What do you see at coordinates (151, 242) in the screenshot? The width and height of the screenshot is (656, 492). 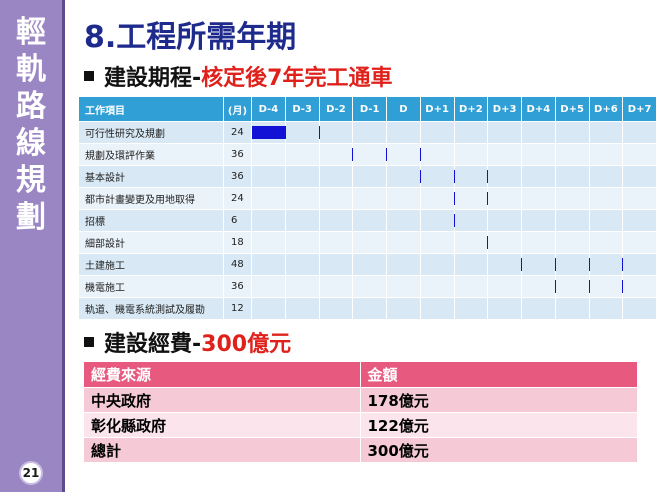 I see `gantt-task-name: 細部設計` at bounding box center [151, 242].